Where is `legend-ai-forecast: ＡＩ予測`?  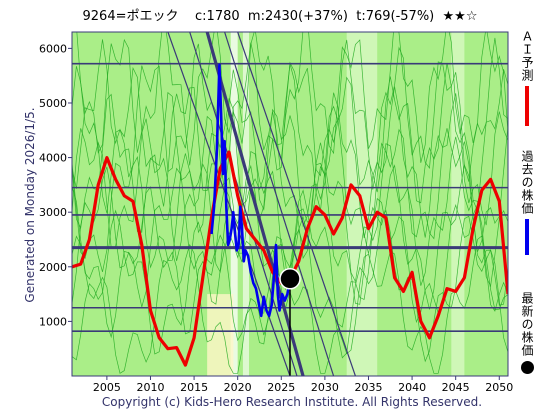 legend-ai-forecast: ＡＩ予測 is located at coordinates (527, 78).